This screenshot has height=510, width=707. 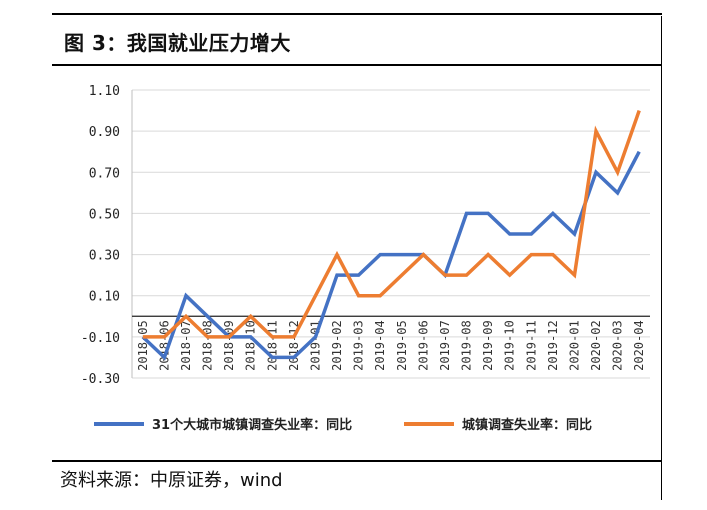 What do you see at coordinates (423, 345) in the screenshot?
I see `x-tick-label: 2019-06` at bounding box center [423, 345].